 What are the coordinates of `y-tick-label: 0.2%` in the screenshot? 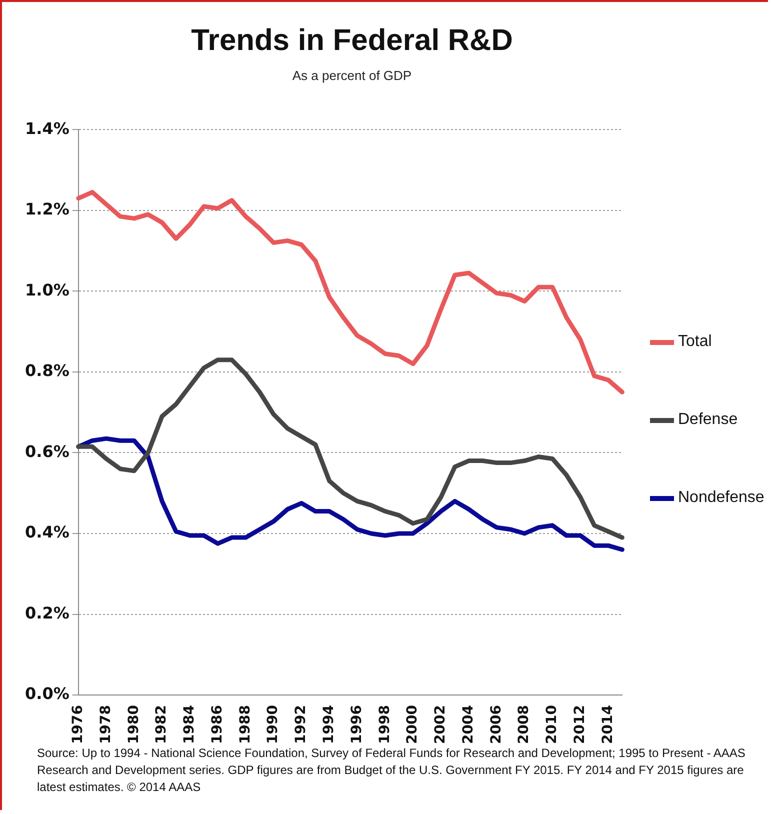 It's located at (47, 612).